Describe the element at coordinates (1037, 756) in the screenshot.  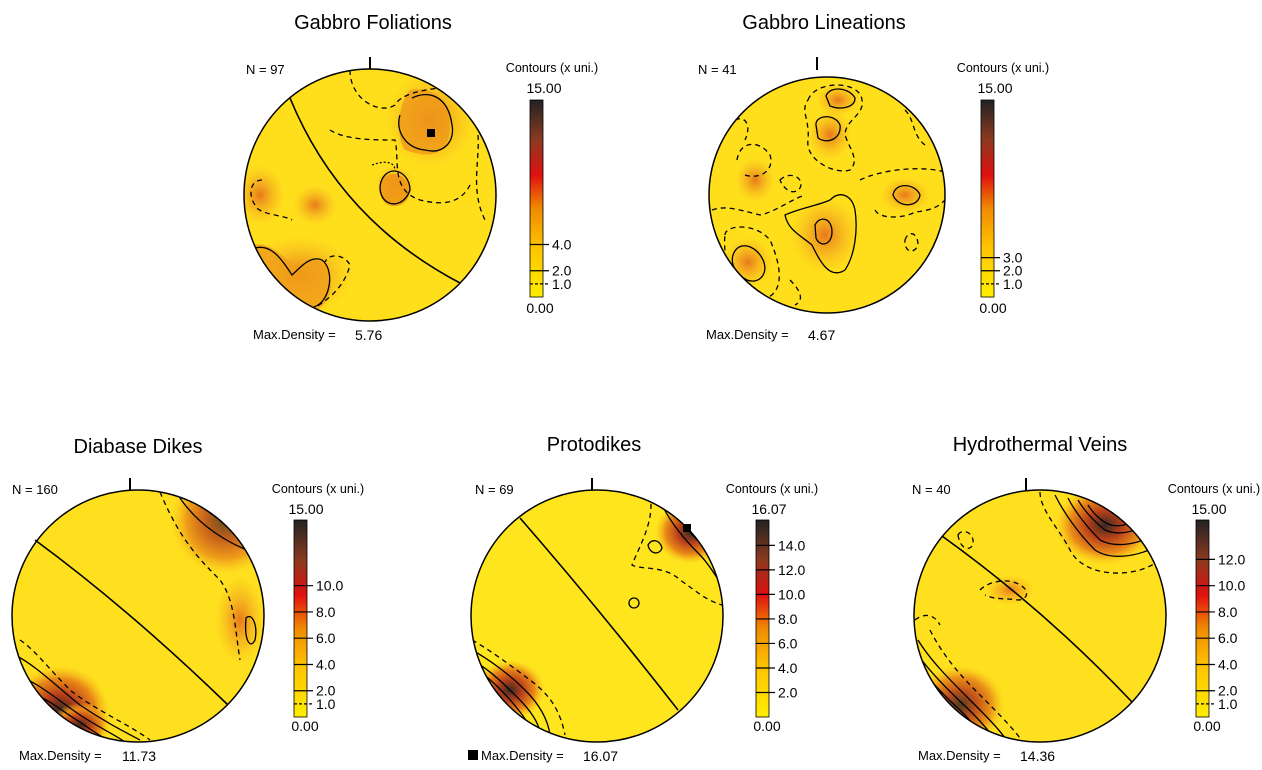
I see `max-density-value: 14.36` at that location.